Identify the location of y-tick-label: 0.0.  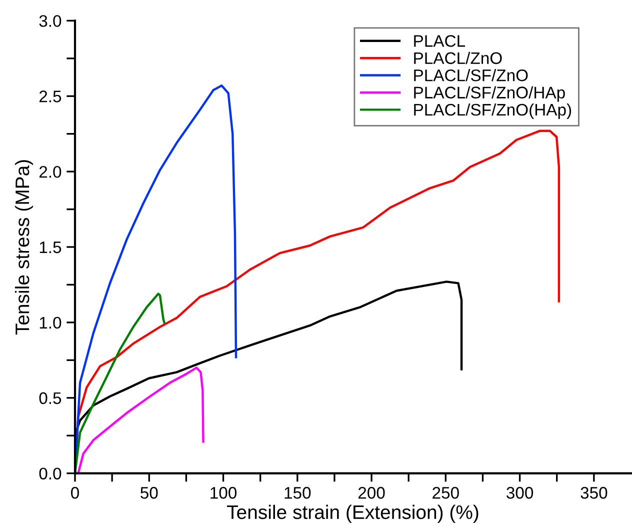
(50, 474).